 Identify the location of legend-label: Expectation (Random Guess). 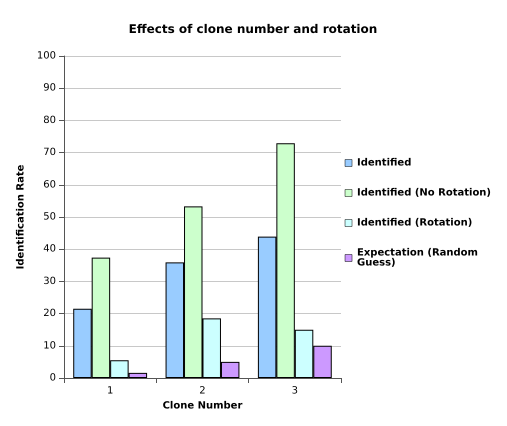
(419, 258).